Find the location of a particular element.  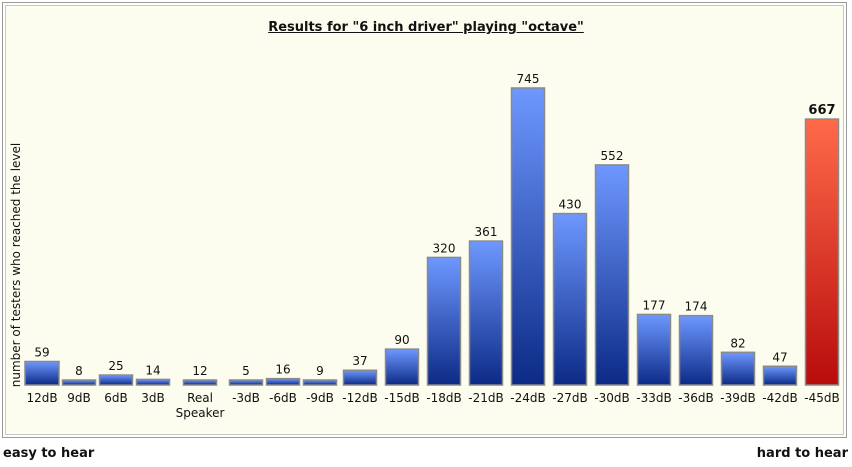

category-label: -39dB is located at coordinates (737, 398).